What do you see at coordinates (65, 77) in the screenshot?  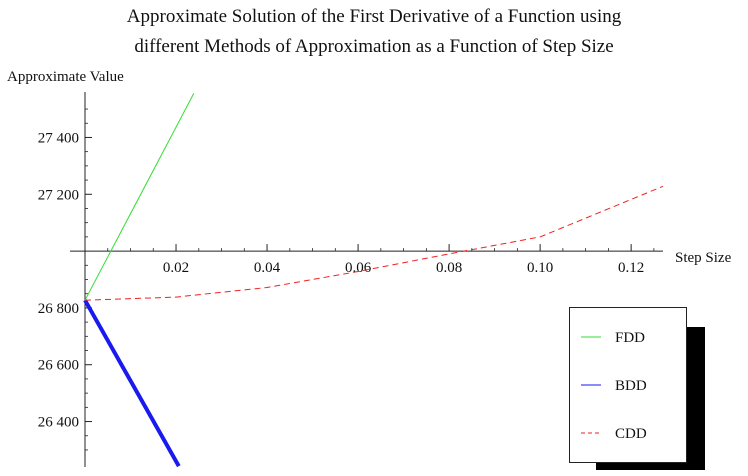 I see `y-axis-label: Approximate Value` at bounding box center [65, 77].